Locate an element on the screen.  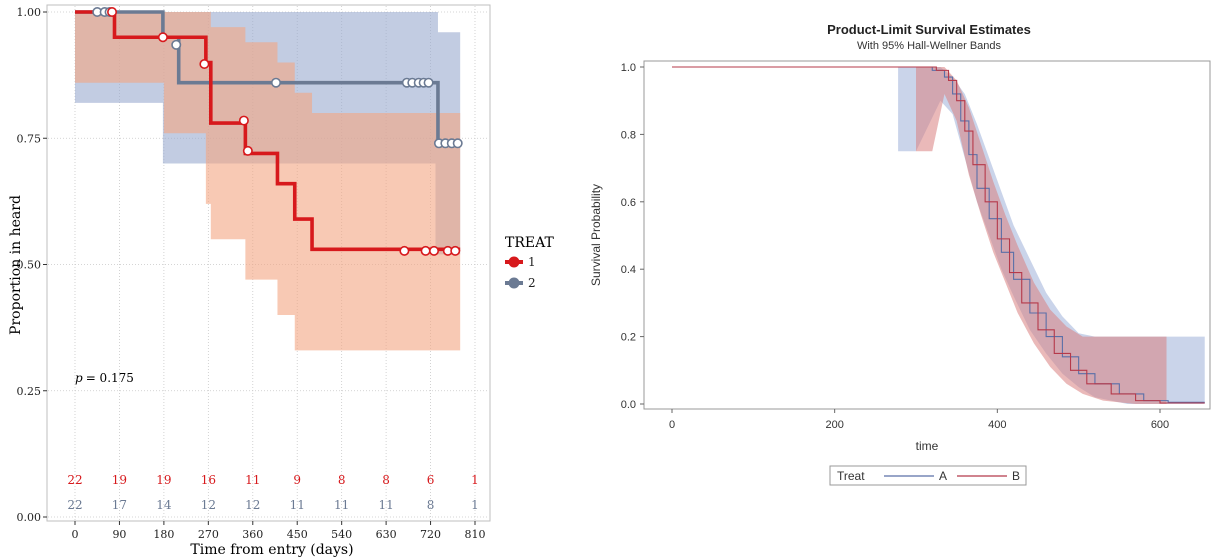
left-censor-marks is located at coordinates (277, 131).